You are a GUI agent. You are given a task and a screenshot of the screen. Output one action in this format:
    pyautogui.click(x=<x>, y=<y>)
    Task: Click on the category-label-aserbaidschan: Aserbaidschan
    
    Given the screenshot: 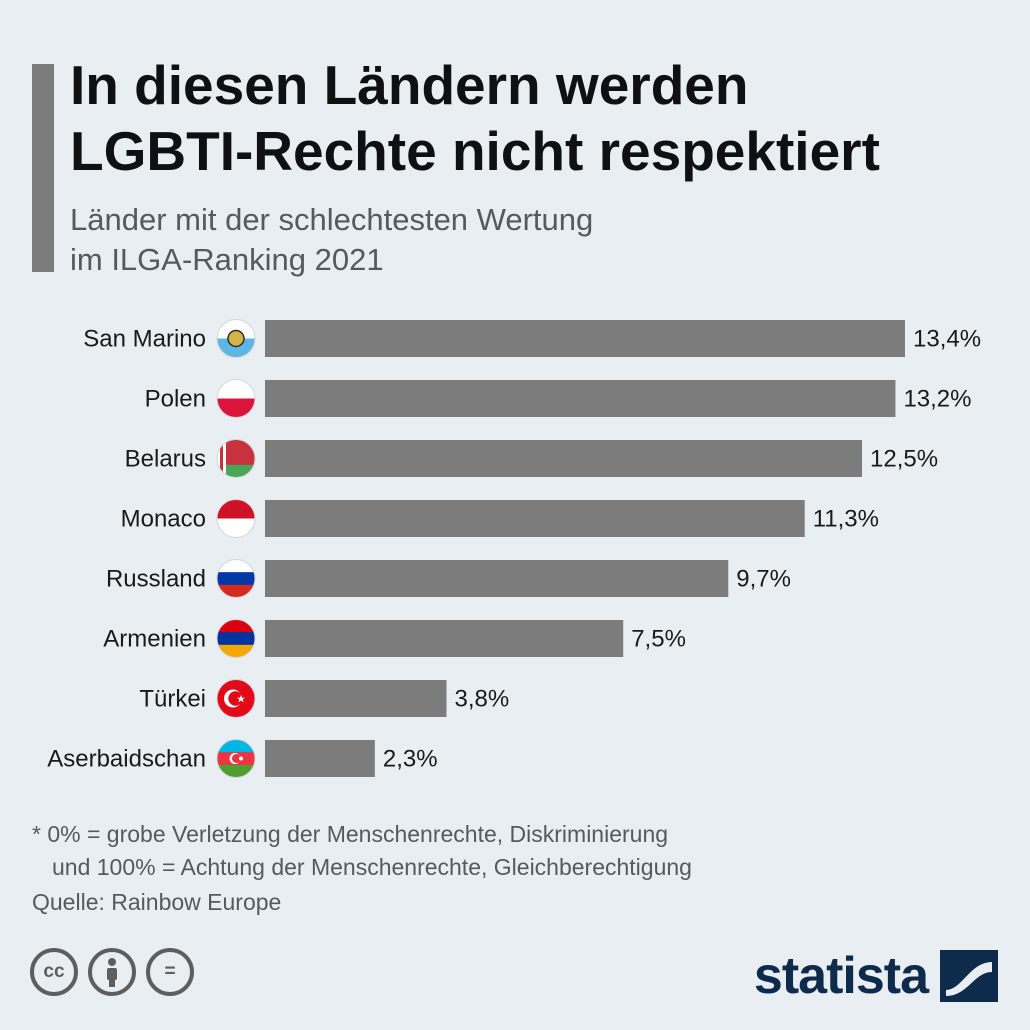 What is the action you would take?
    pyautogui.click(x=126, y=759)
    